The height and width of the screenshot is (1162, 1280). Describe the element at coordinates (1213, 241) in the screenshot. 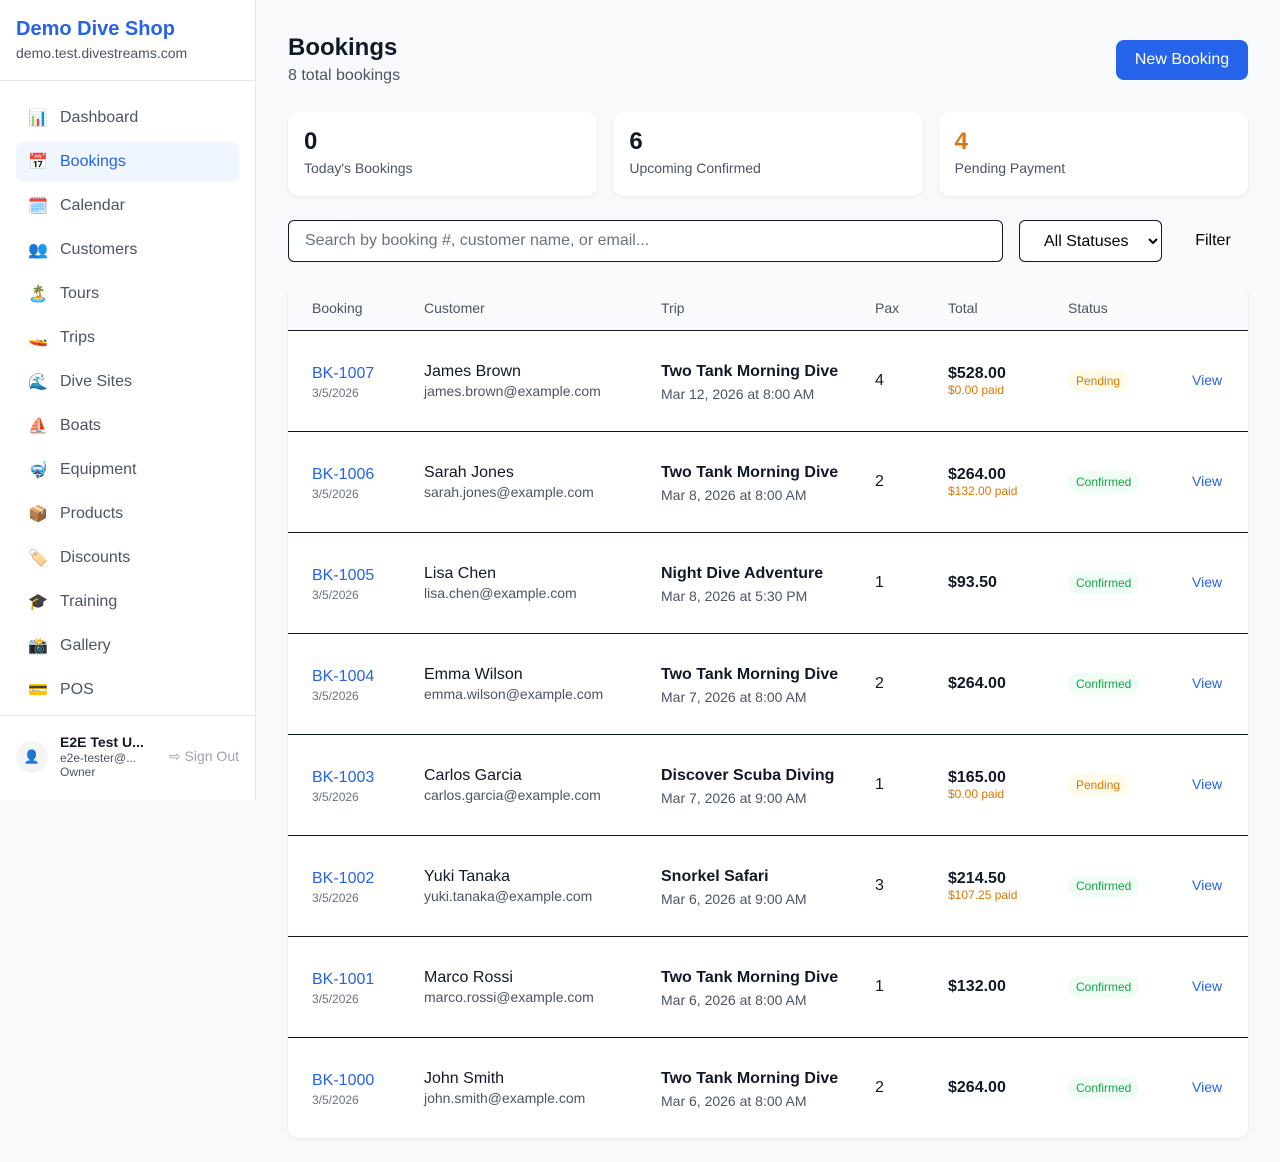

I see `filter-button: Filter` at that location.